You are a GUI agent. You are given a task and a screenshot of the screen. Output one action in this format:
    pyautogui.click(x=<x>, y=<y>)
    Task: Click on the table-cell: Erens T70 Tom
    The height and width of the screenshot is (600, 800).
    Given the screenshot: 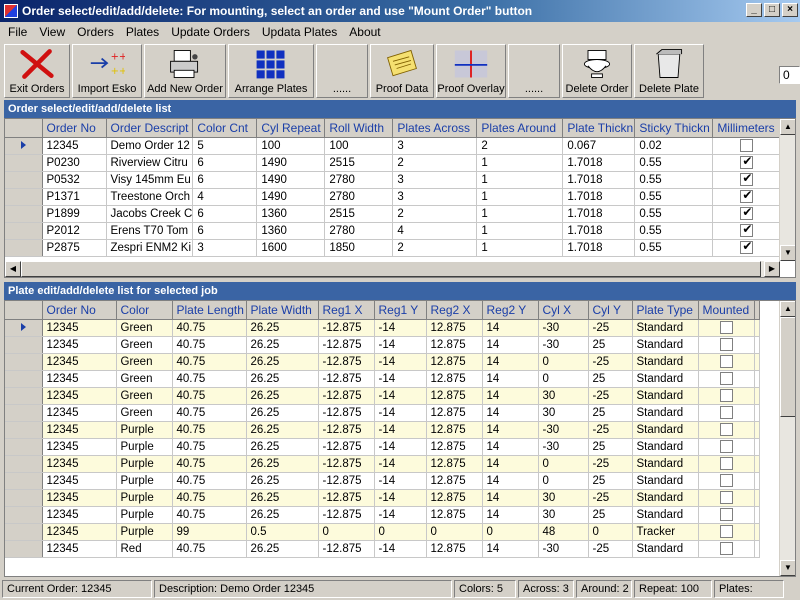 What is the action you would take?
    pyautogui.click(x=150, y=231)
    